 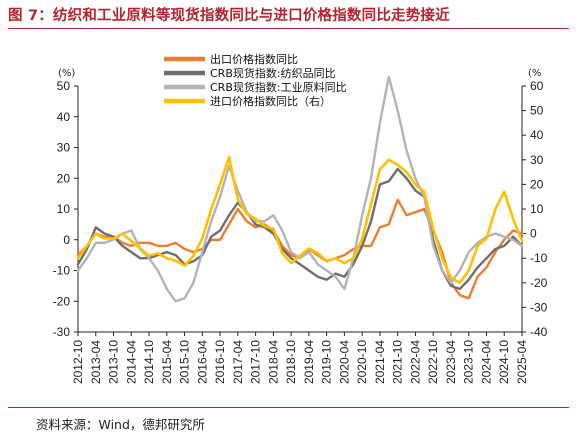 What do you see at coordinates (451, 362) in the screenshot?
I see `x-tick-label: 2023-04` at bounding box center [451, 362].